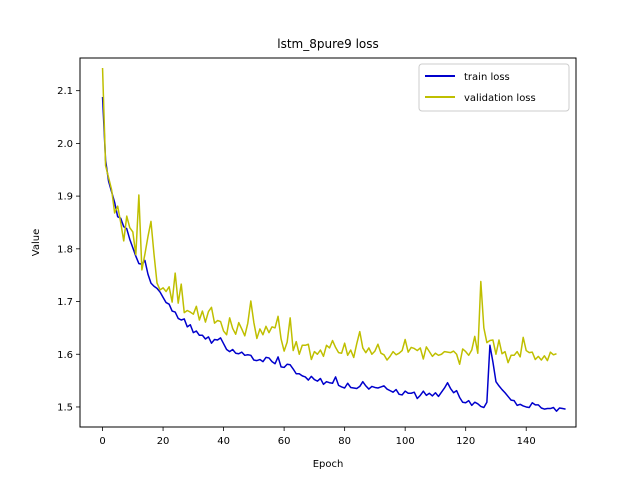  Describe the element at coordinates (36, 242) in the screenshot. I see `y-axis-label: Value` at that location.